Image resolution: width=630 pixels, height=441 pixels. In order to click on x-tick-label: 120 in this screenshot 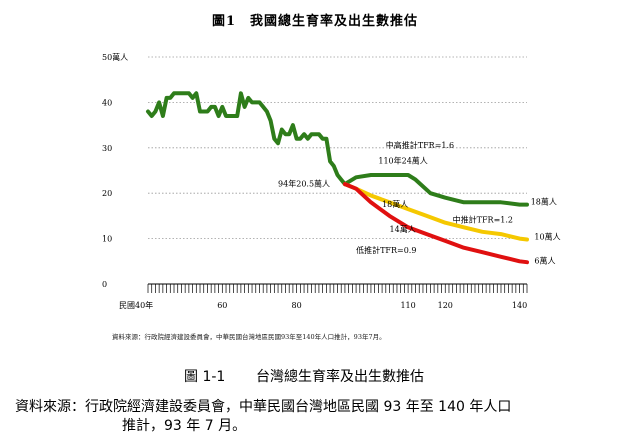, I will do `click(445, 305)`.